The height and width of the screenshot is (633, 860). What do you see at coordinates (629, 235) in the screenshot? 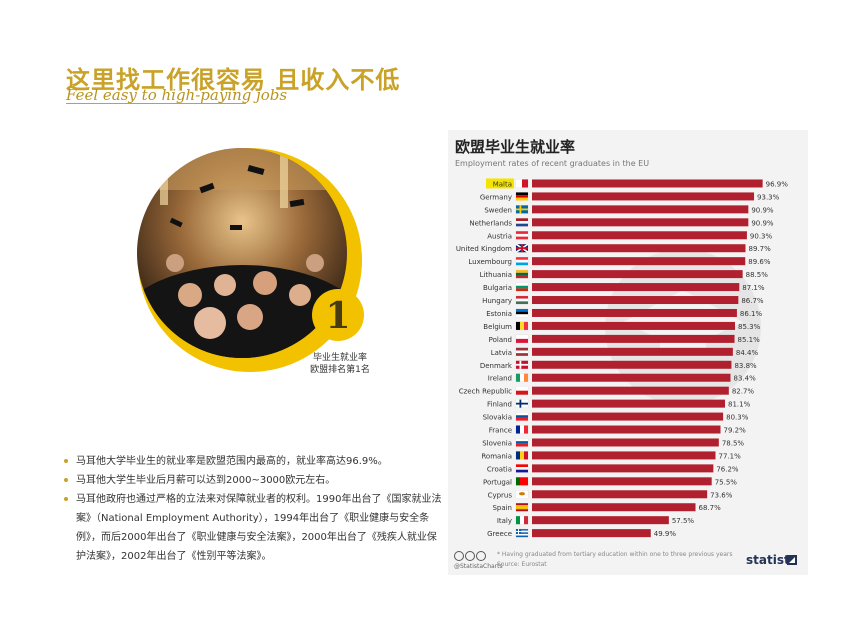
I see `chart-row: Austria 90.3%` at bounding box center [629, 235].